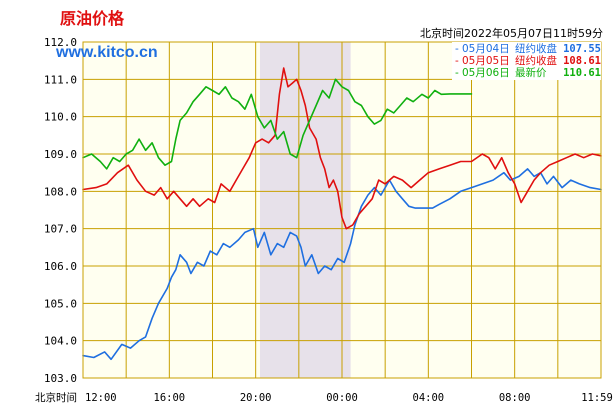 This screenshot has width=615, height=411. Describe the element at coordinates (531, 72) in the screenshot. I see `legend-label: 最新价` at that location.